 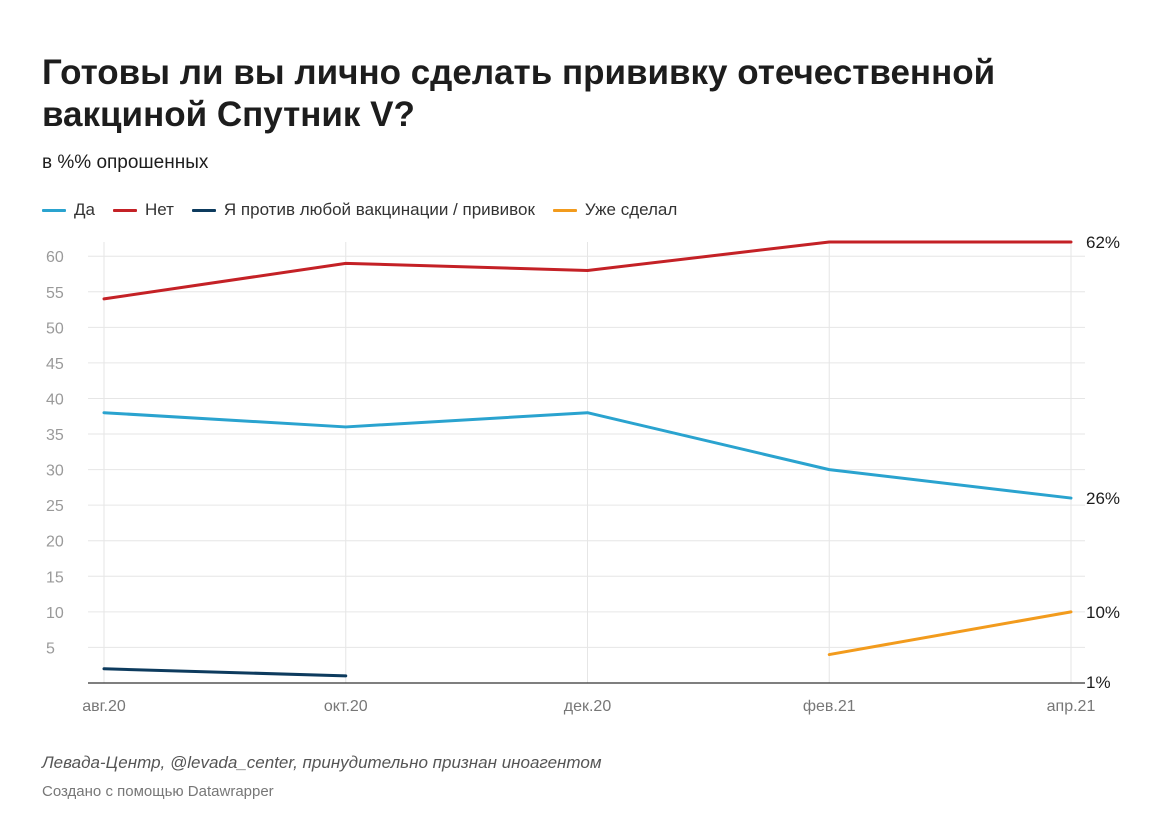 What do you see at coordinates (55, 542) in the screenshot?
I see `y-tick-label: 20` at bounding box center [55, 542].